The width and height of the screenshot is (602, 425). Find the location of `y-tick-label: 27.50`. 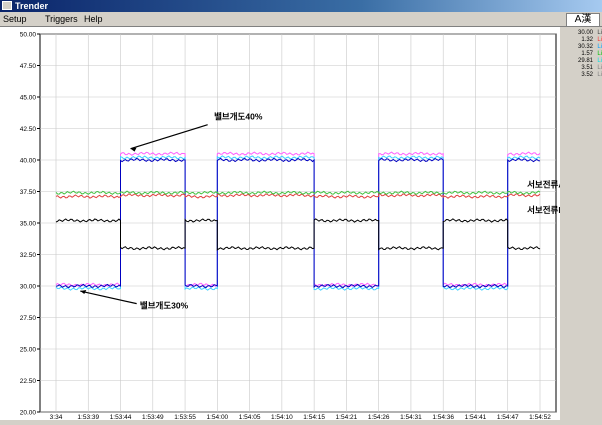

y-tick-label: 27.50 is located at coordinates (28, 318).